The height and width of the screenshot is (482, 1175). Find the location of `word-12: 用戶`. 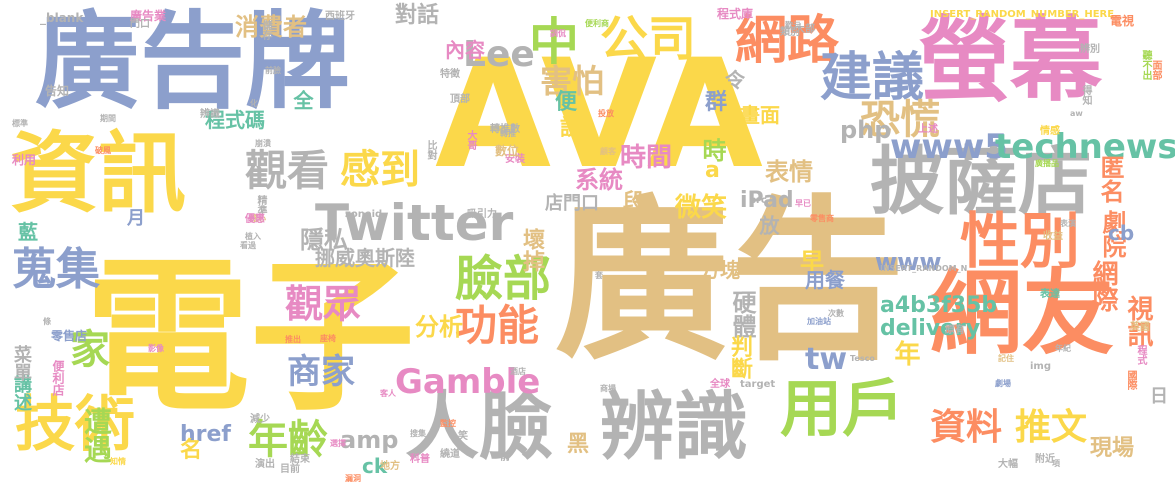

word-12: 用戶 is located at coordinates (842, 408).